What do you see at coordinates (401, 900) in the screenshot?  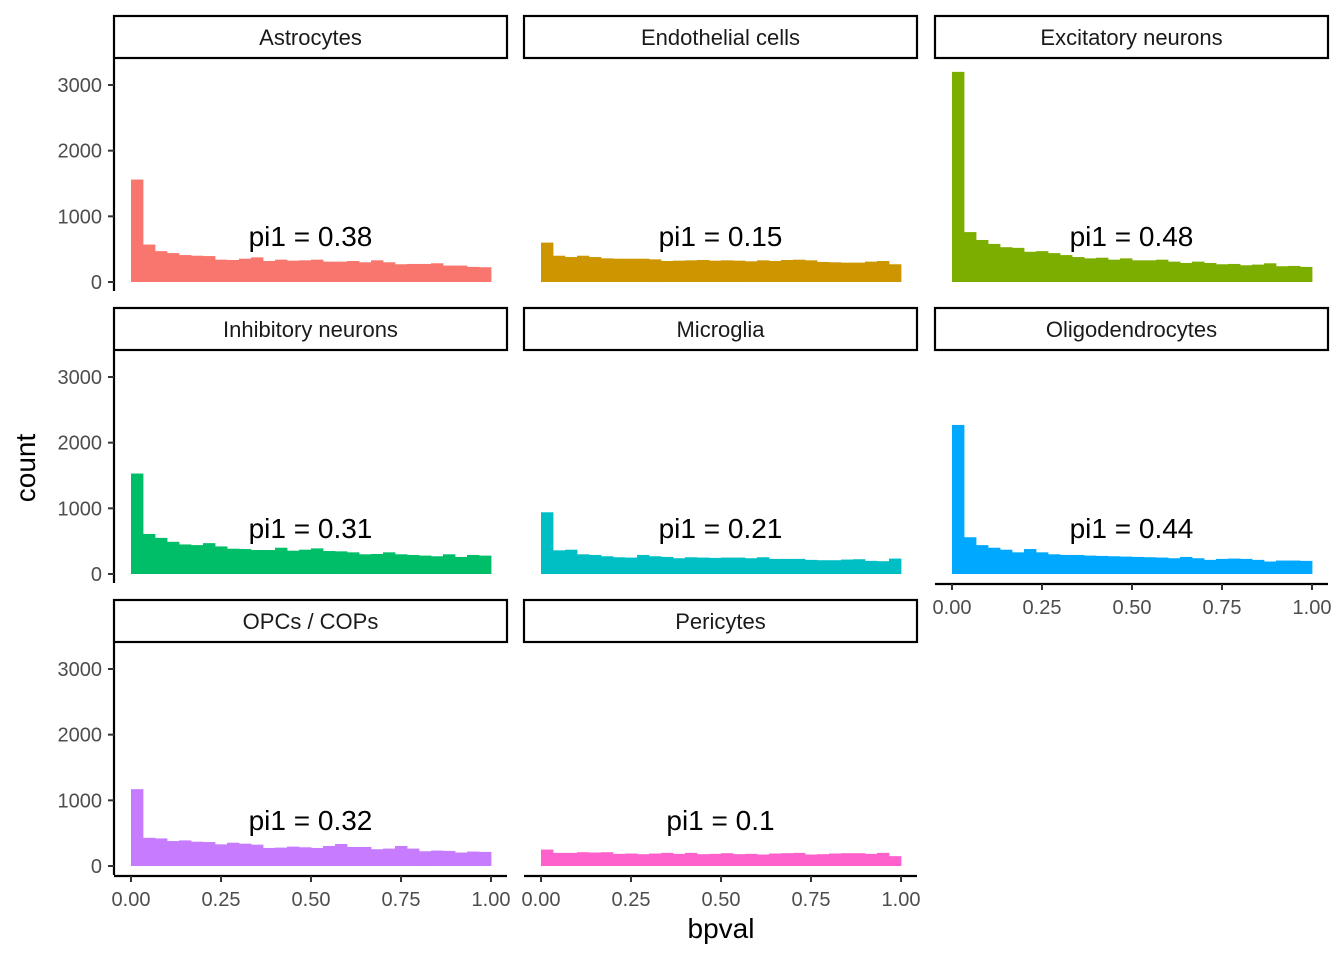 I see `x-tick-label: 0.75` at bounding box center [401, 900].